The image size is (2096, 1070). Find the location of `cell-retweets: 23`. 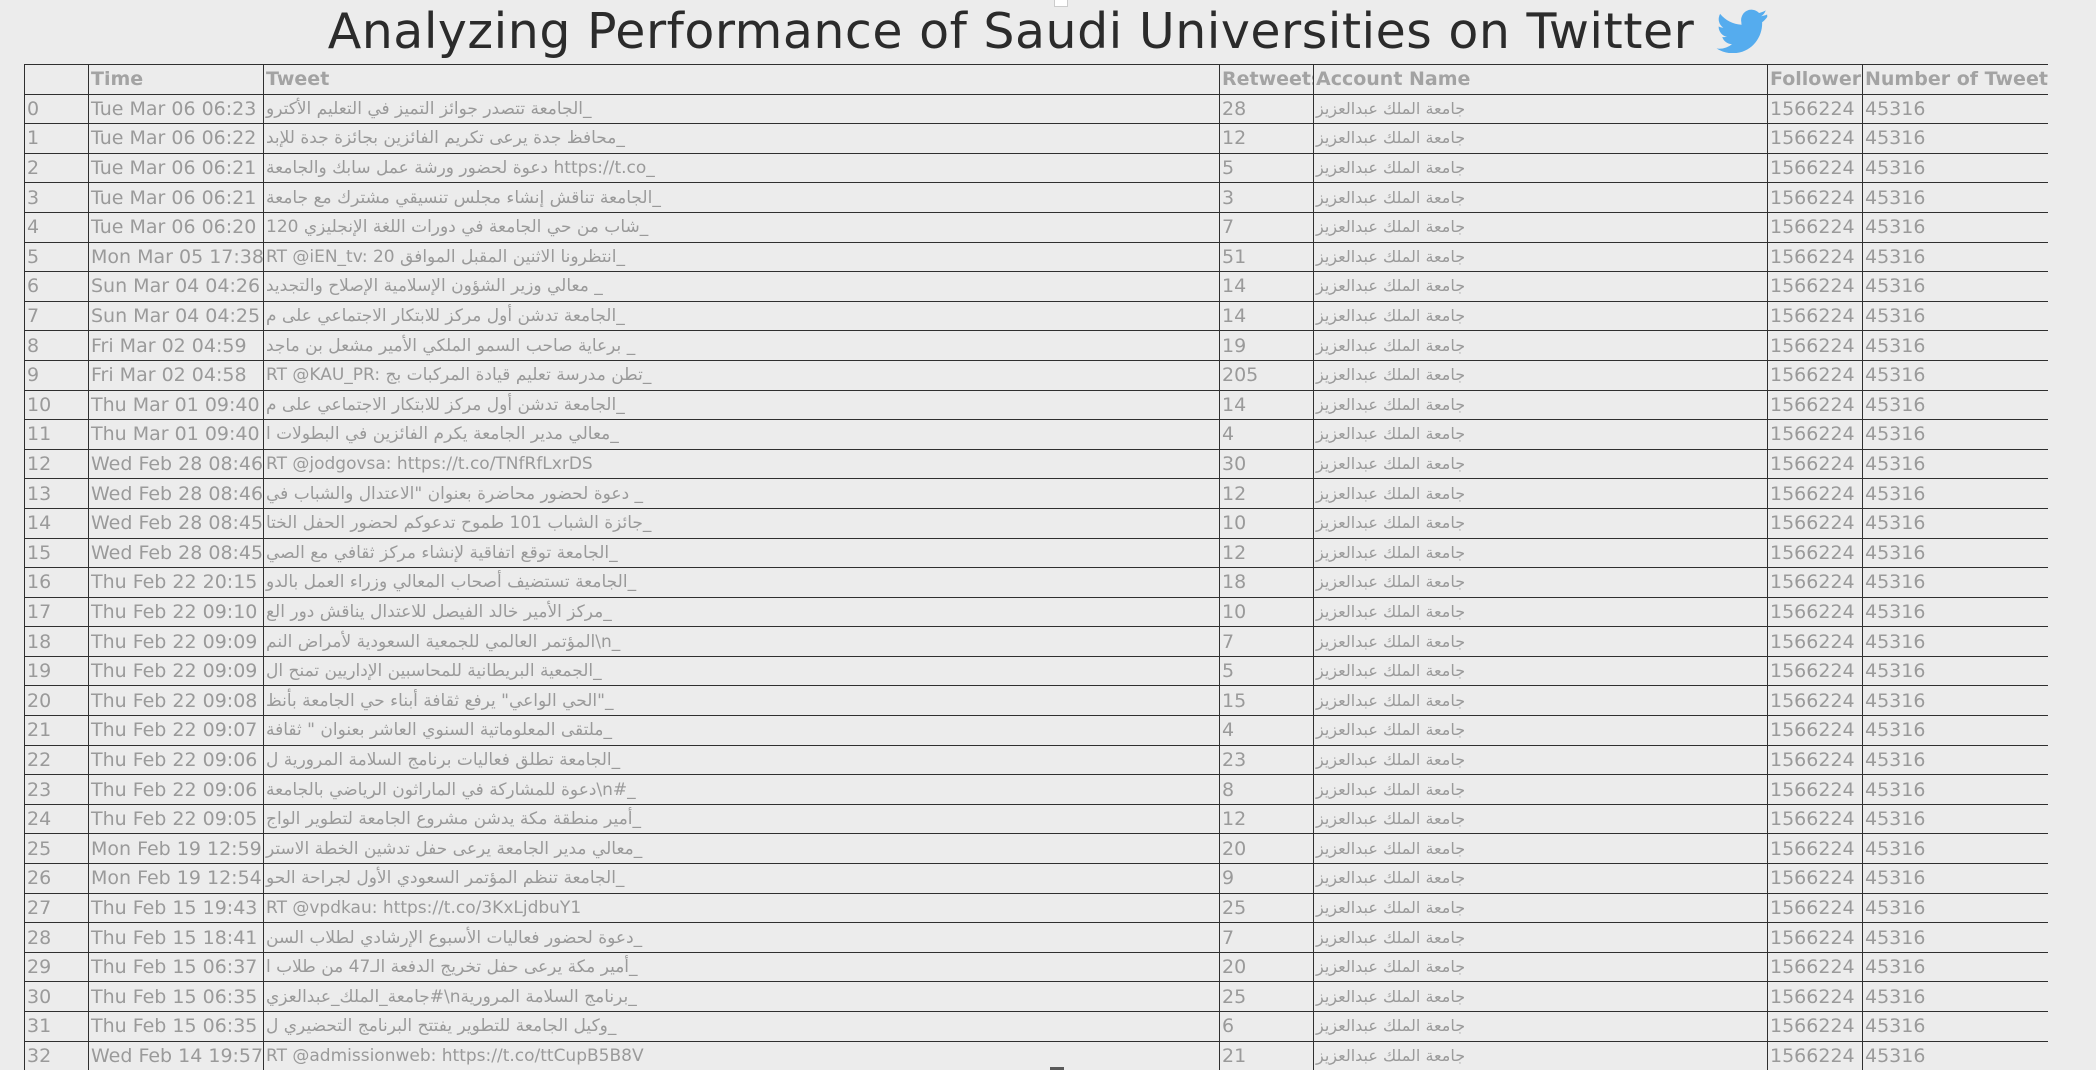

cell-retweets: 23 is located at coordinates (1266, 760).